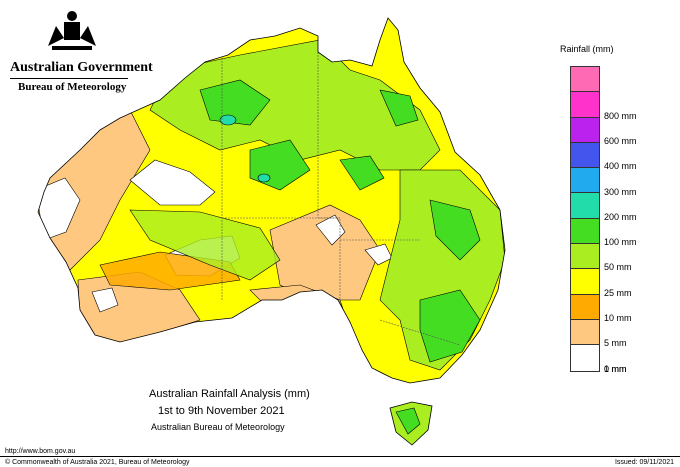 The width and height of the screenshot is (680, 467). What do you see at coordinates (221, 411) in the screenshot?
I see `map-period: 1st to 9th November 2021` at bounding box center [221, 411].